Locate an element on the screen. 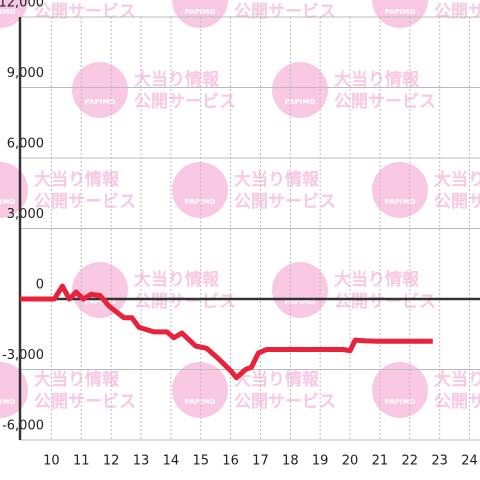  y-tick-label: -3,000 is located at coordinates (23, 355).